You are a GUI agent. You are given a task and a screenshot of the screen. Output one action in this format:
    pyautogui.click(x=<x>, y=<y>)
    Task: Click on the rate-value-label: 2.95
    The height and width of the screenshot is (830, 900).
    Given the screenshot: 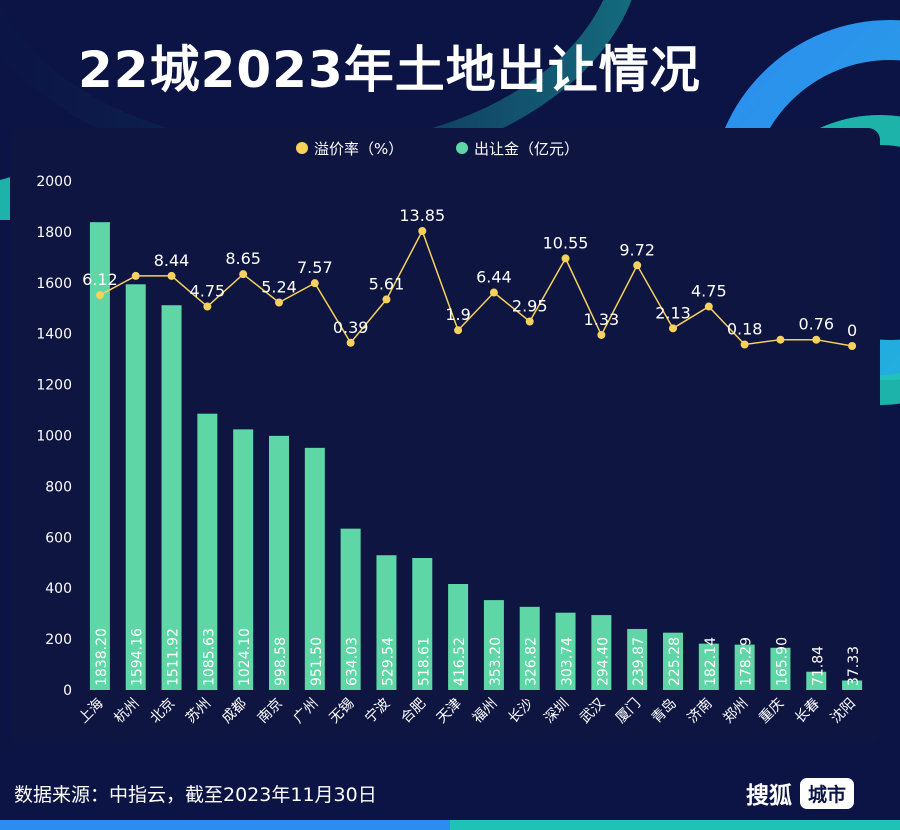 What is the action you would take?
    pyautogui.click(x=530, y=306)
    